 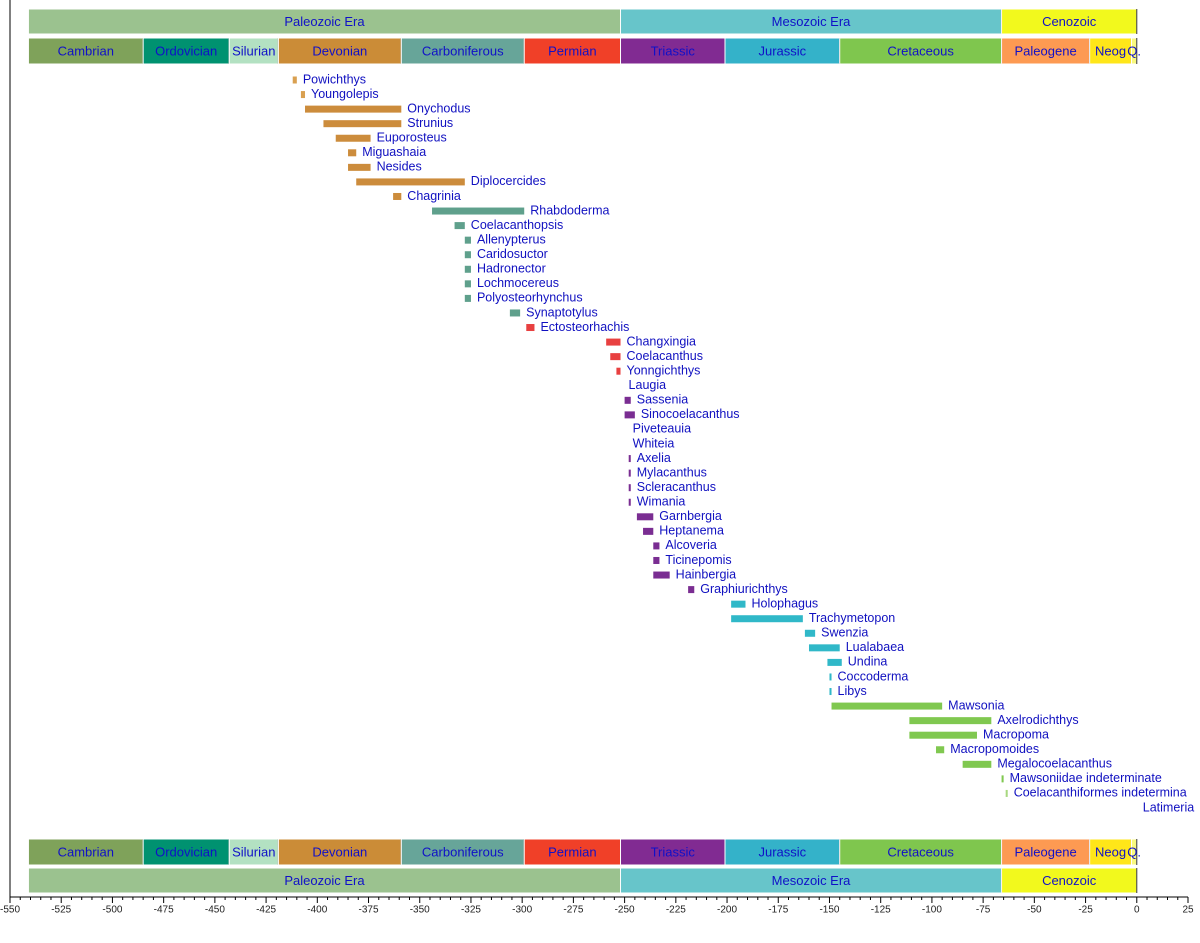 What do you see at coordinates (1134, 50) in the screenshot?
I see `period-label: Q.` at bounding box center [1134, 50].